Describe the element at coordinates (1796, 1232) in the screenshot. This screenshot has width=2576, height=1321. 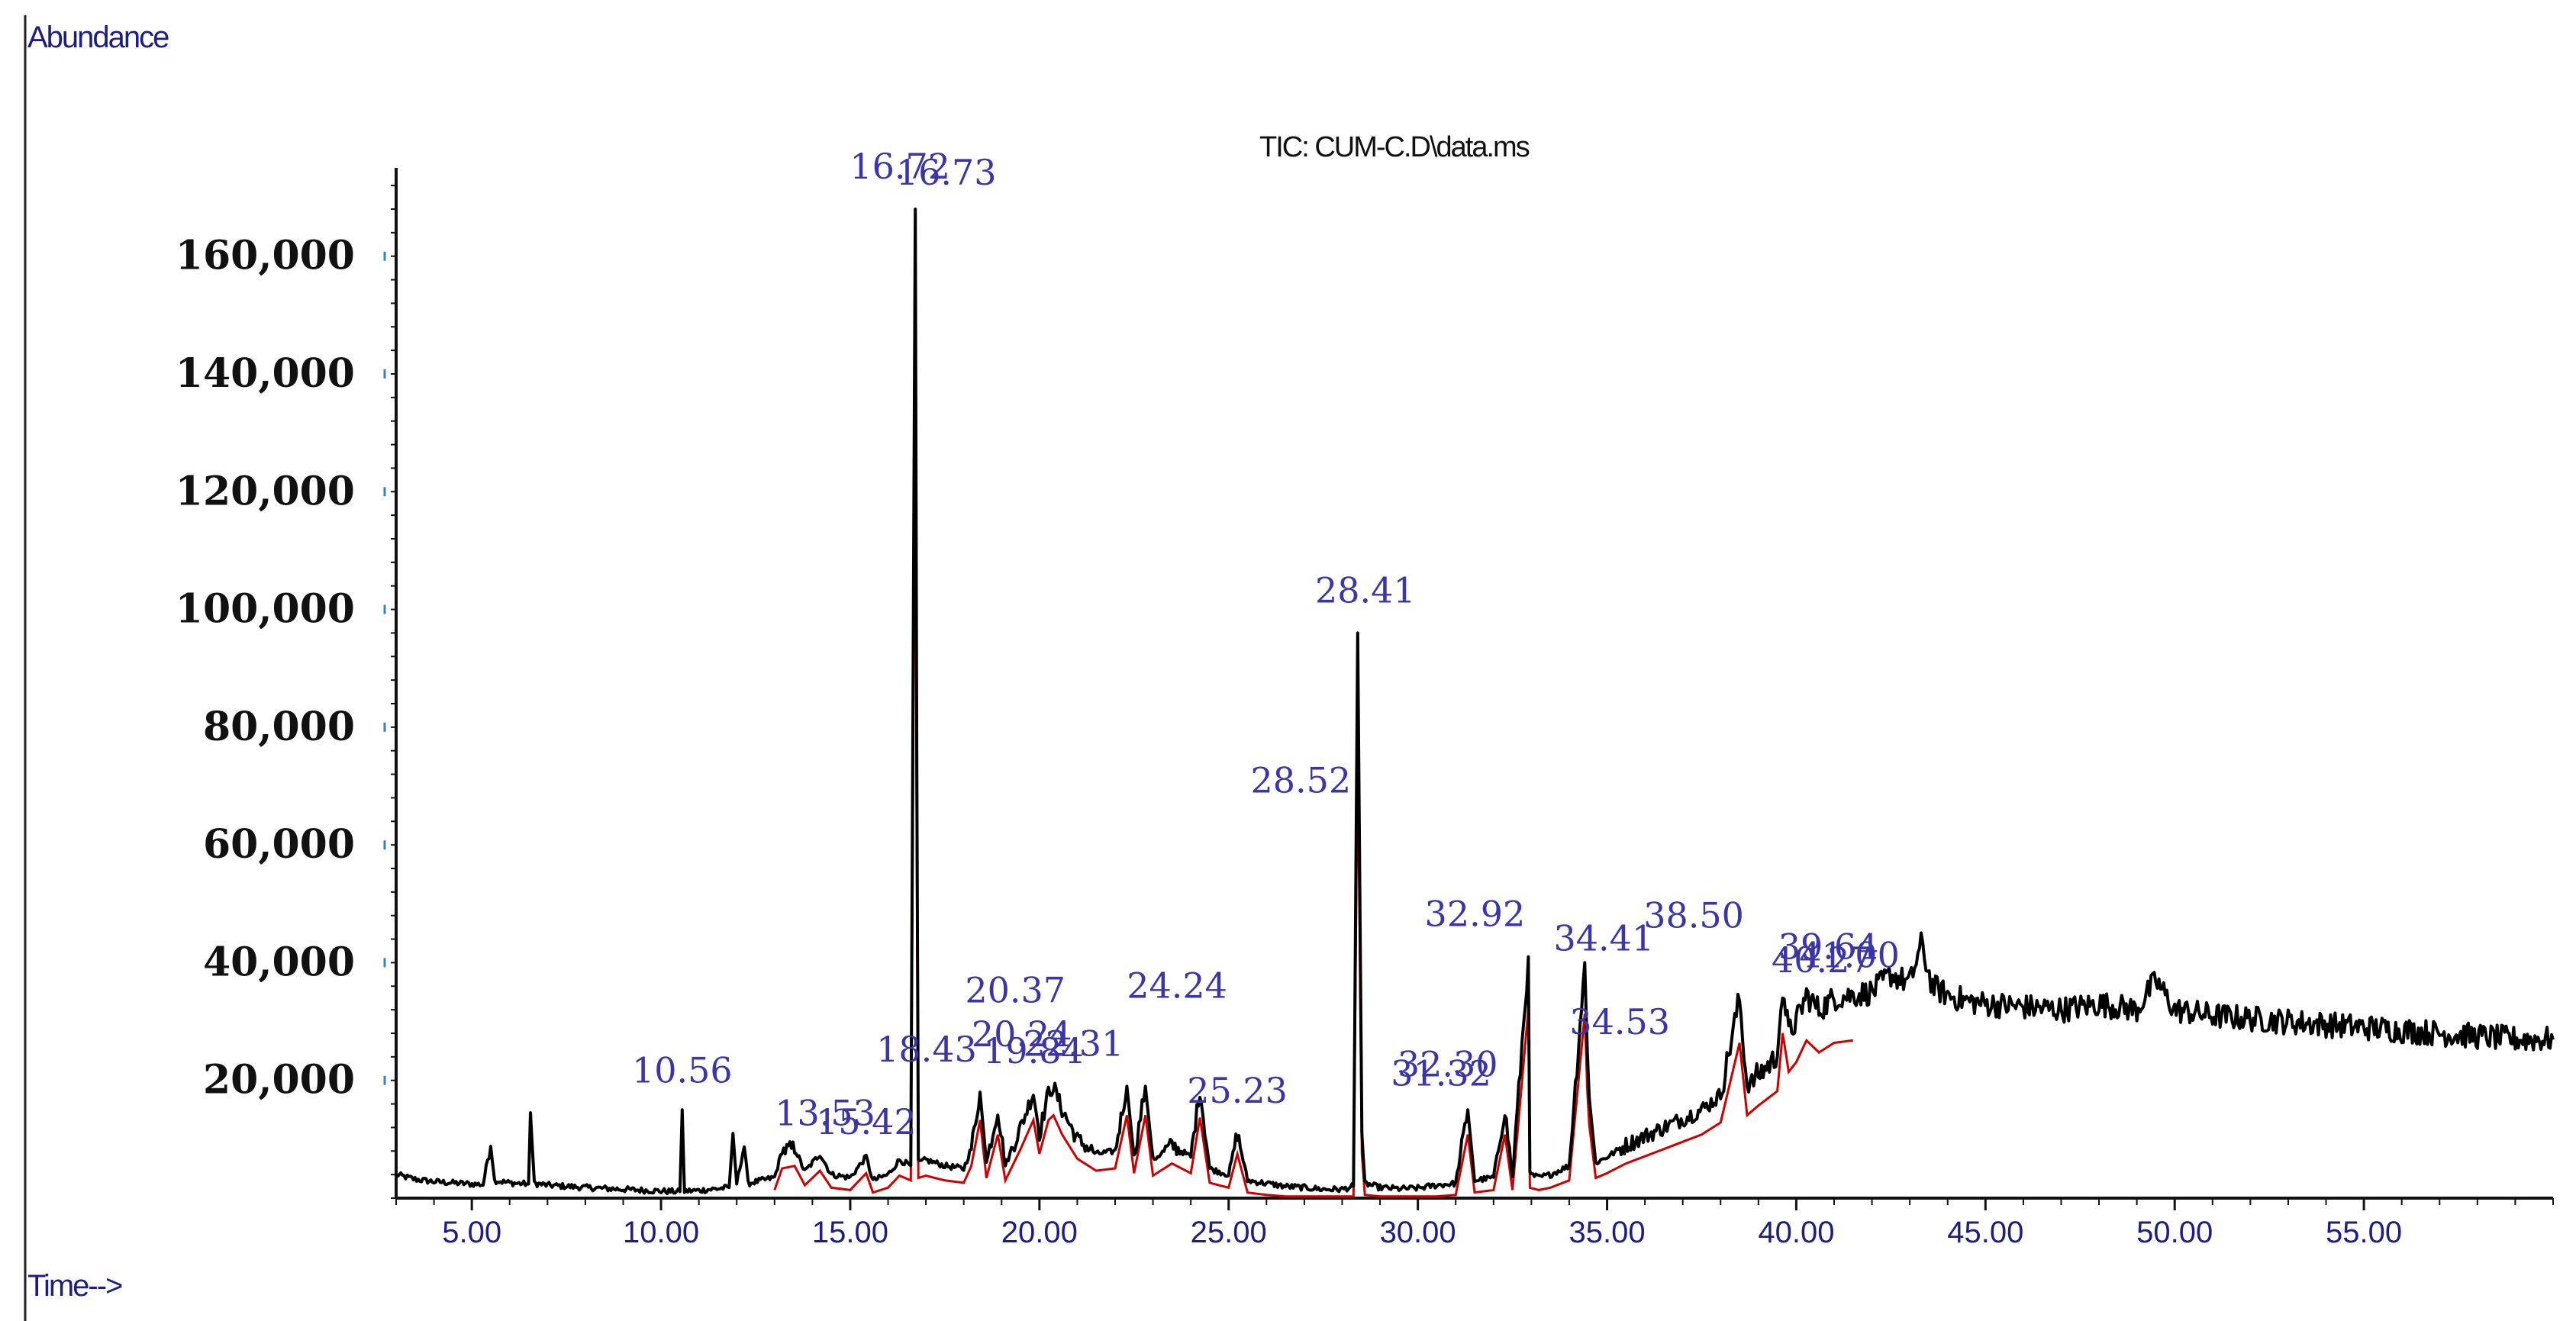
I see `x-tick-label: 40.00` at that location.